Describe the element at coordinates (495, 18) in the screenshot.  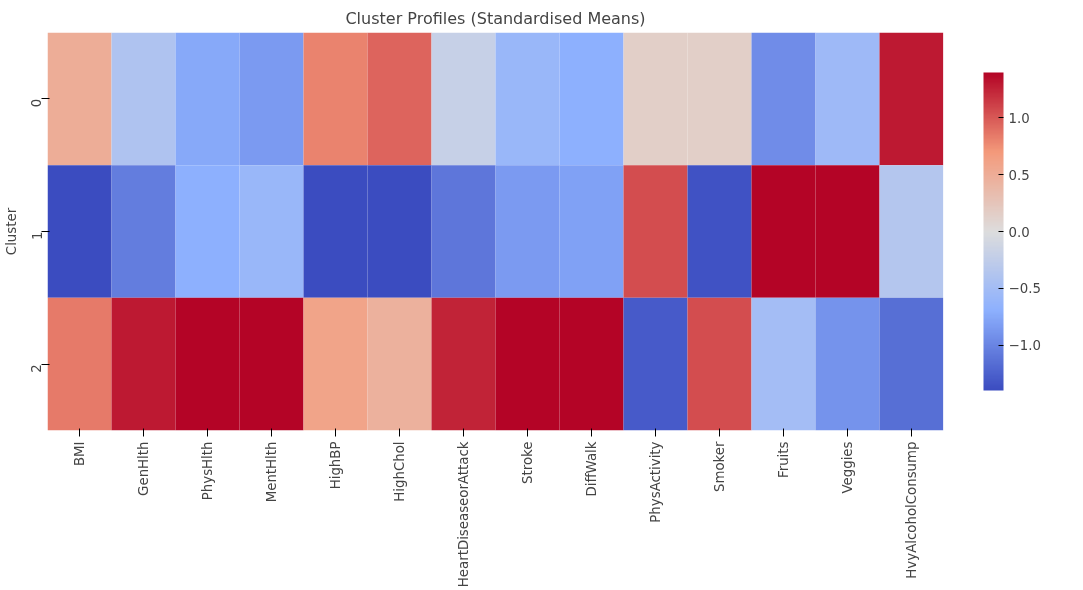
I see `chart-title: Cluster Profiles (Standardised Means)` at that location.